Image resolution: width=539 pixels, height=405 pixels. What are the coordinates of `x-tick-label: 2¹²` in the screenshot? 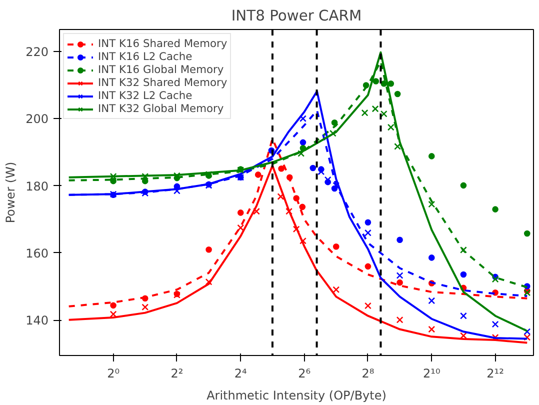 It's located at (495, 373).